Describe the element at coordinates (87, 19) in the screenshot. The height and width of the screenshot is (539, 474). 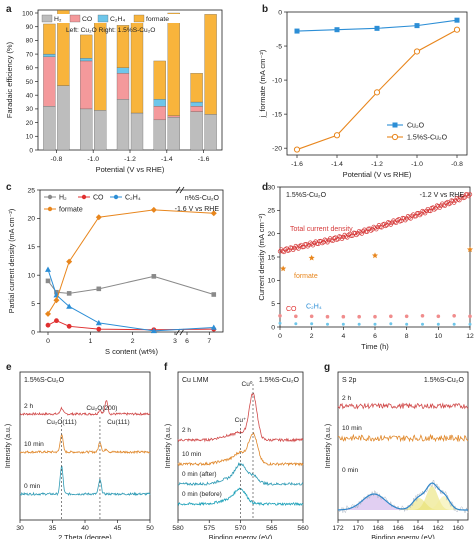
I see `legend-label: CO` at that location.